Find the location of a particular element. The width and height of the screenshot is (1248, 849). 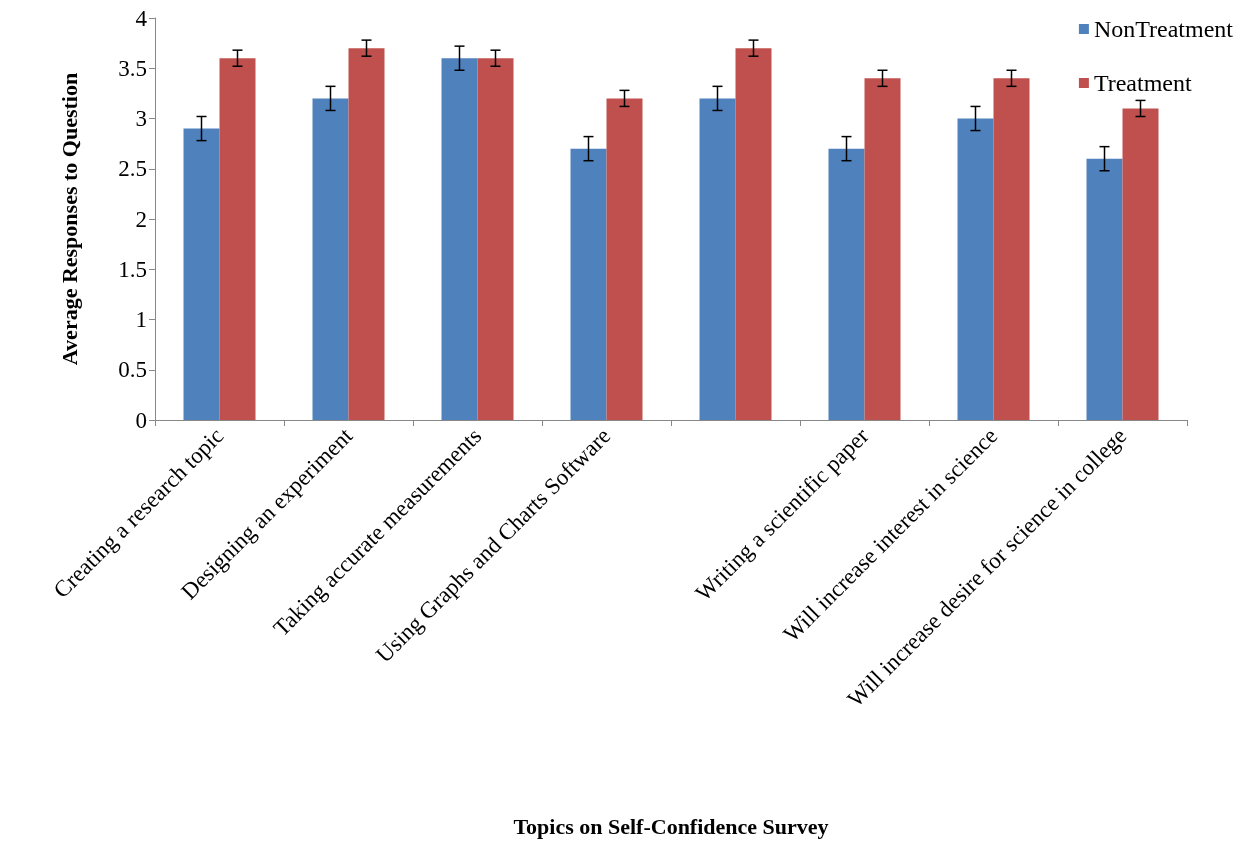

y-tick-label: 2.5 is located at coordinates (132, 169).